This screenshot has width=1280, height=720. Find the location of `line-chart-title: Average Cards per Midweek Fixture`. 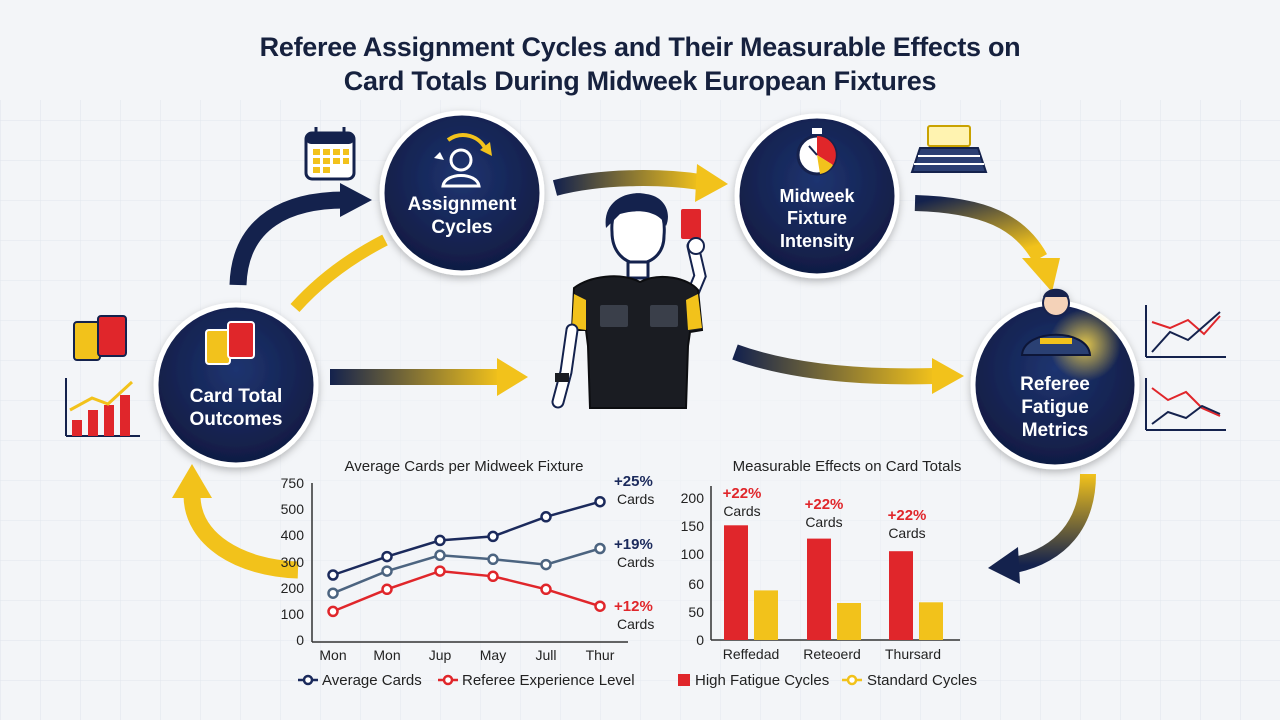

line-chart-title: Average Cards per Midweek Fixture is located at coordinates (464, 466).